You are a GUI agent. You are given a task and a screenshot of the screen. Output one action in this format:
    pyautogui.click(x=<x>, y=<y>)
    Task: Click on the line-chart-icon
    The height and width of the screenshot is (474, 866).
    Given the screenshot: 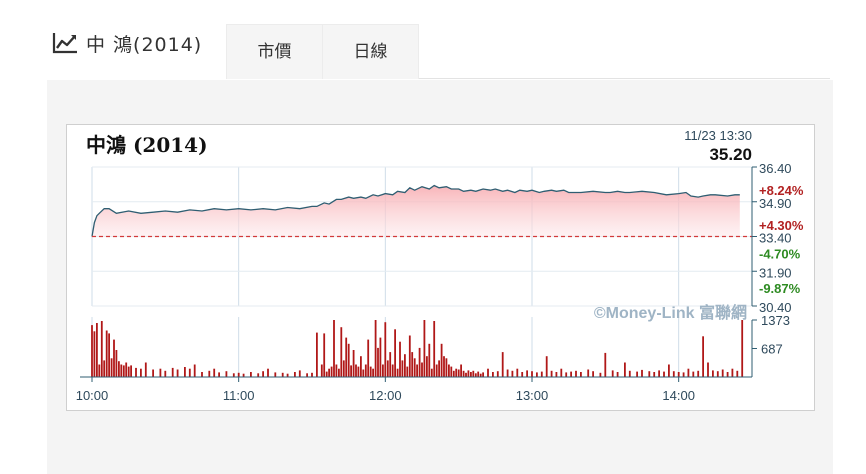 What is the action you would take?
    pyautogui.click(x=65, y=43)
    